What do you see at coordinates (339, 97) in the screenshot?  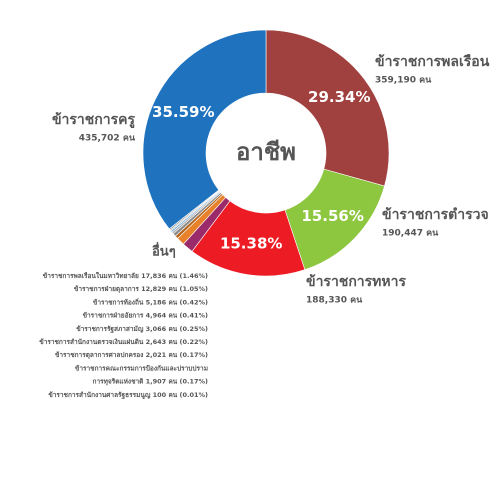 I see `slice-percent: 29.34%` at bounding box center [339, 97].